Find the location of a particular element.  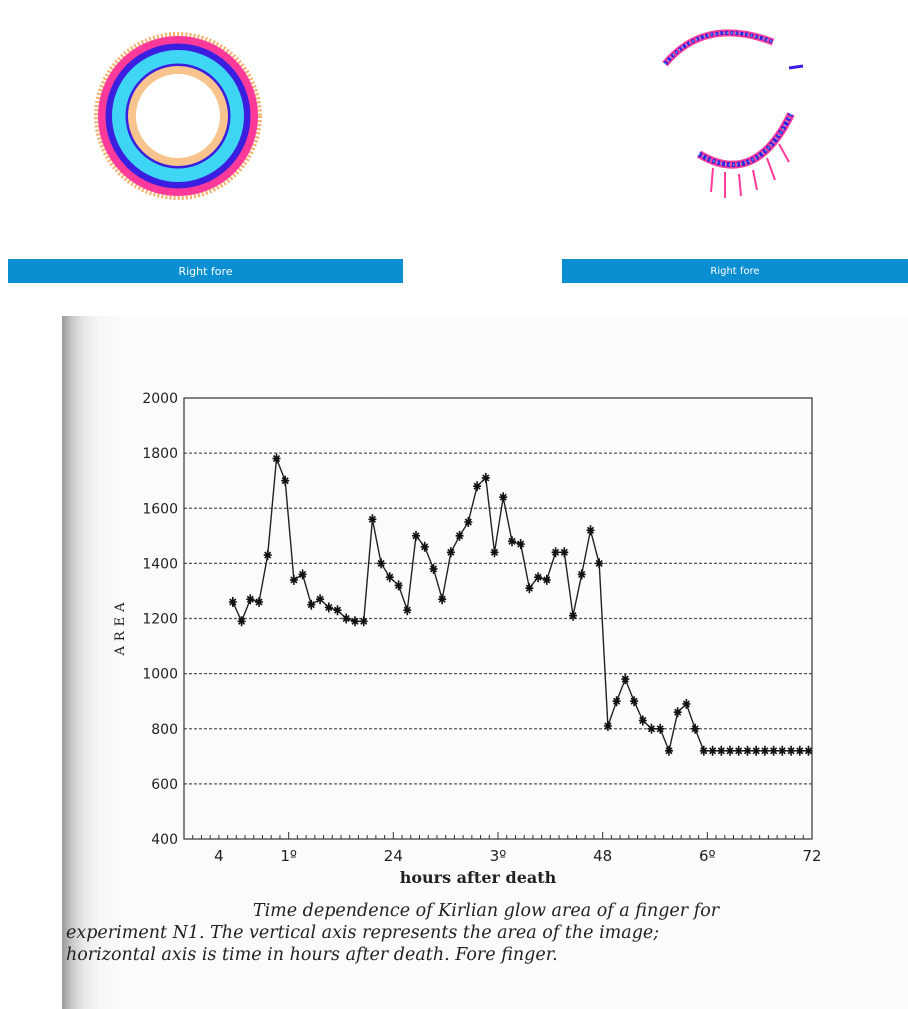

y-axis-label: AREA is located at coordinates (120, 626).